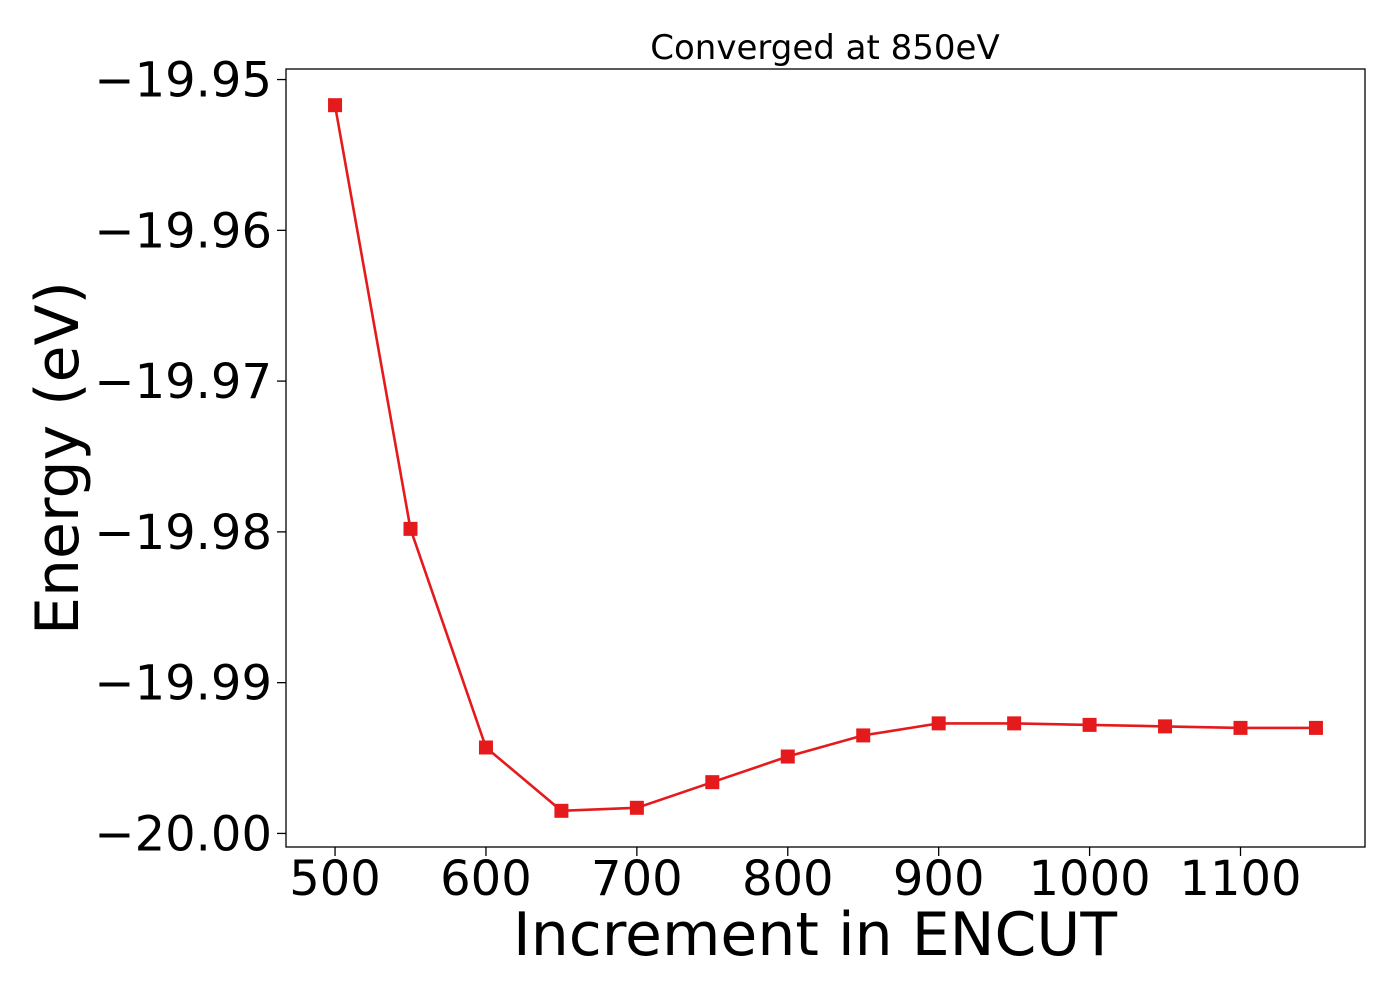 This screenshot has height=1000, width=1400. Describe the element at coordinates (183, 684) in the screenshot. I see `y-tick-label: −19.99` at that location.